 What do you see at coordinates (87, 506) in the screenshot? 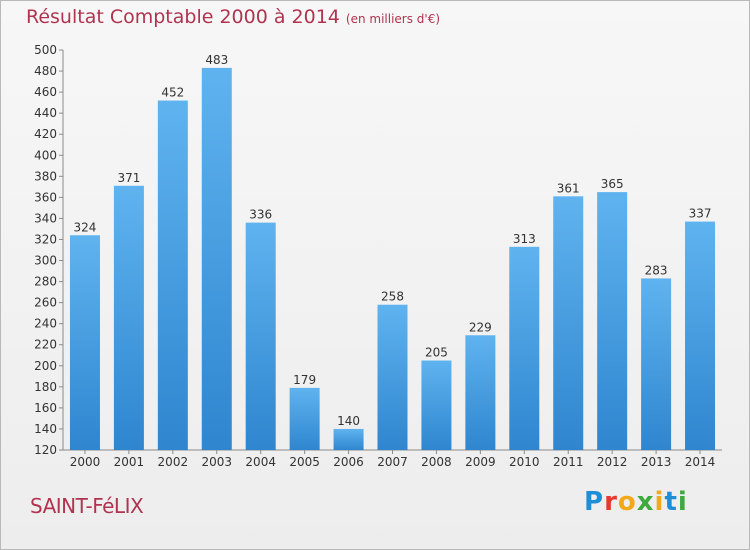
I see `commune-name: SAINT-FéLIX` at bounding box center [87, 506].